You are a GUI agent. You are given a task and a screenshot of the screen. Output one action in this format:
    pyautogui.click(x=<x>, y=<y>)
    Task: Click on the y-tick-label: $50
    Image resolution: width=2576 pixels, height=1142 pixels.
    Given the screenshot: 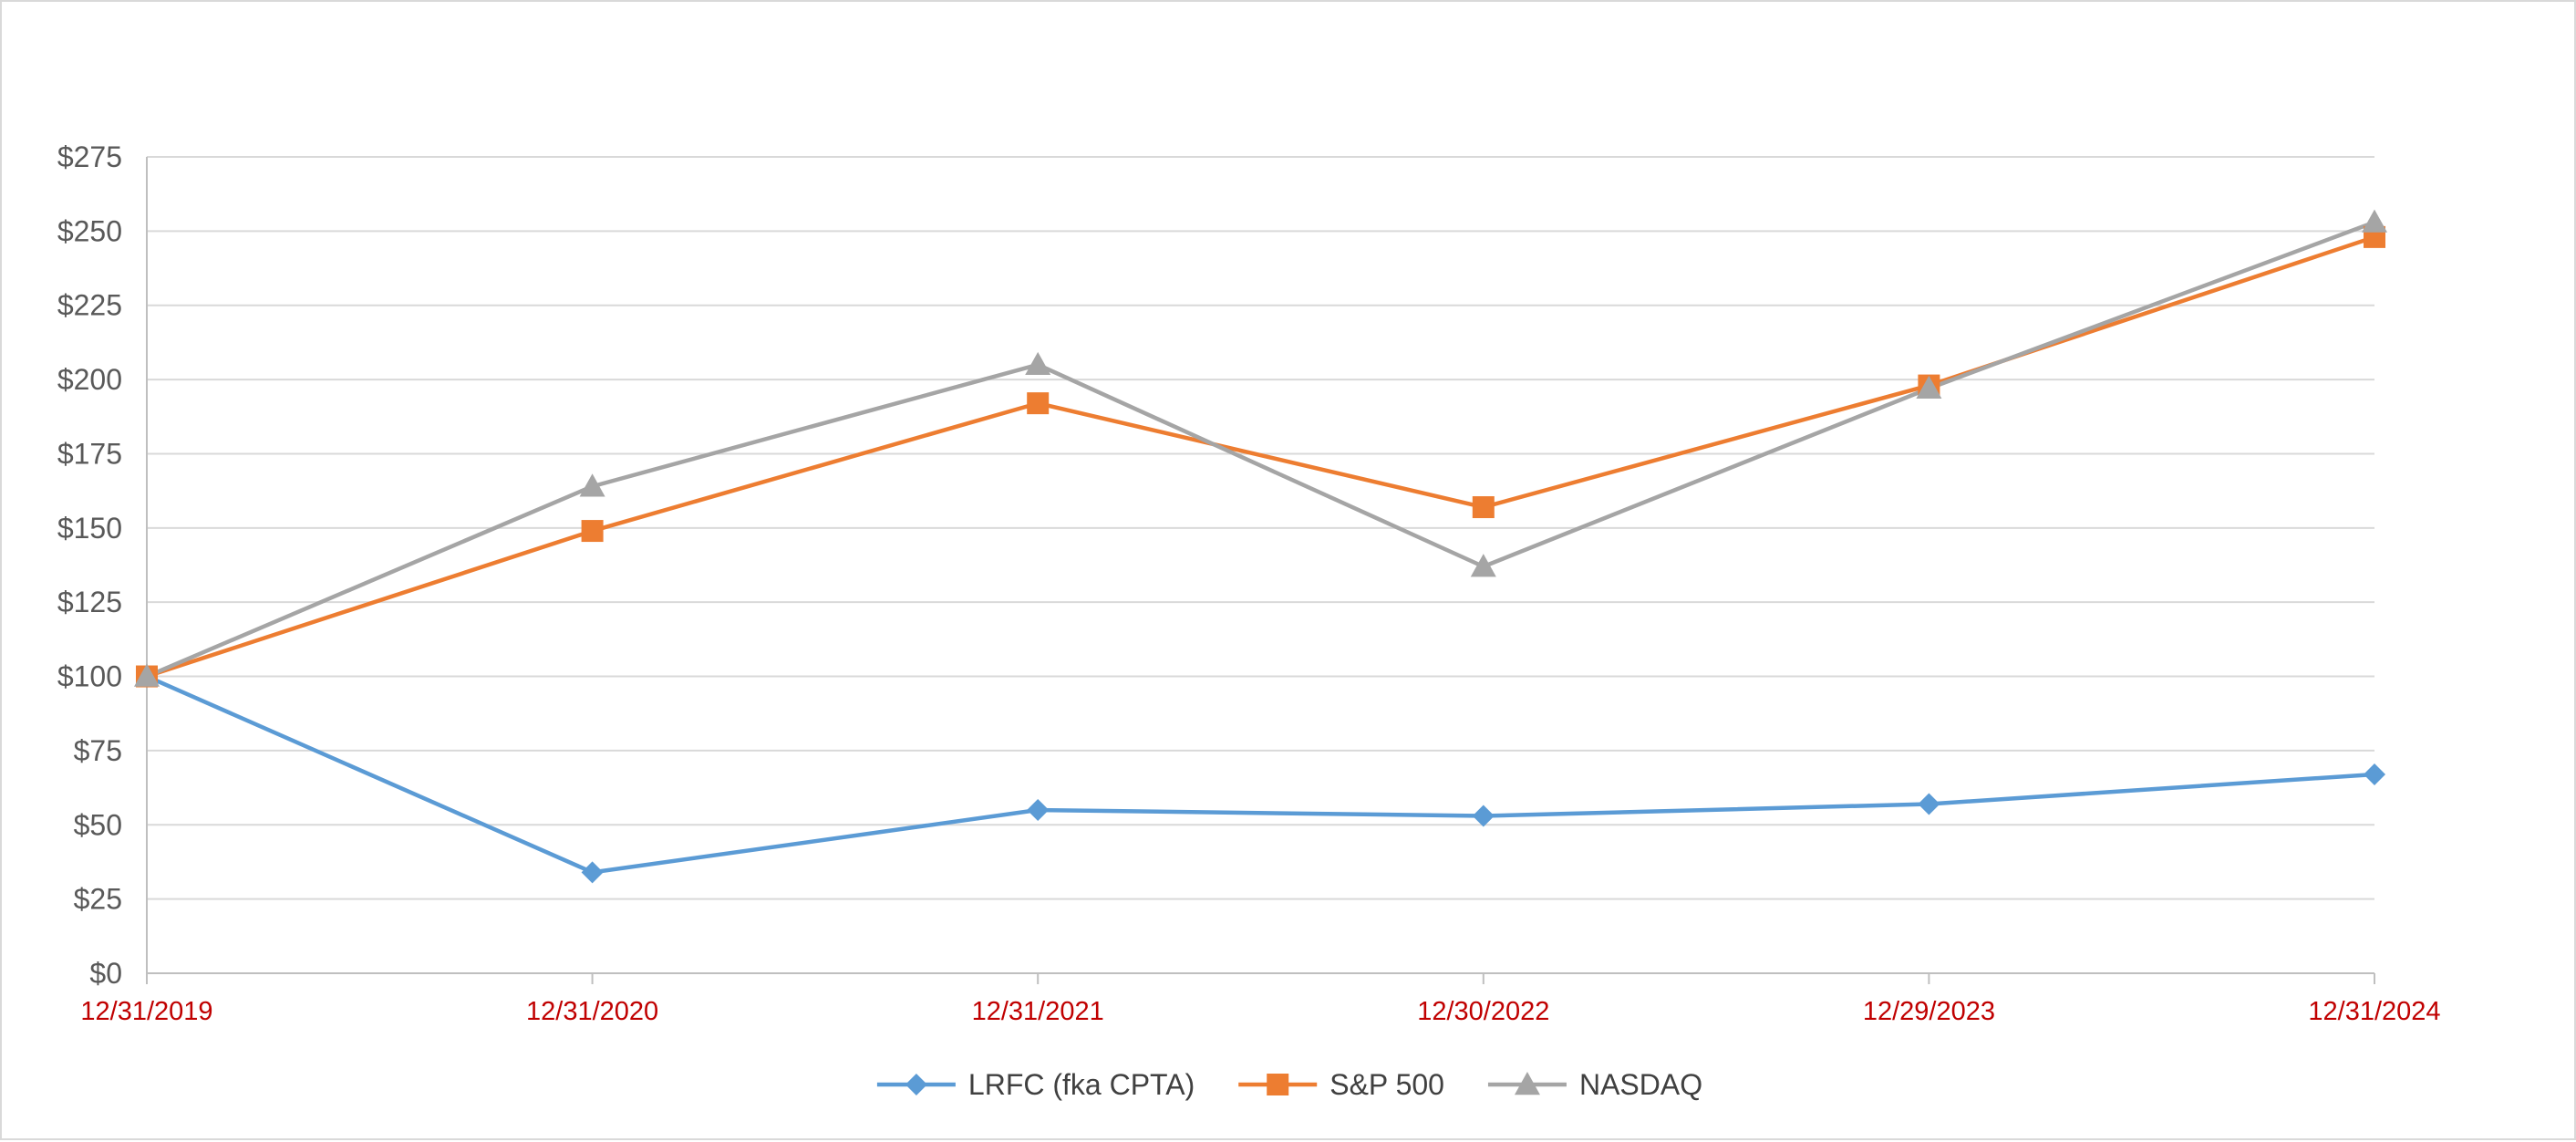 What is the action you would take?
    pyautogui.click(x=98, y=824)
    